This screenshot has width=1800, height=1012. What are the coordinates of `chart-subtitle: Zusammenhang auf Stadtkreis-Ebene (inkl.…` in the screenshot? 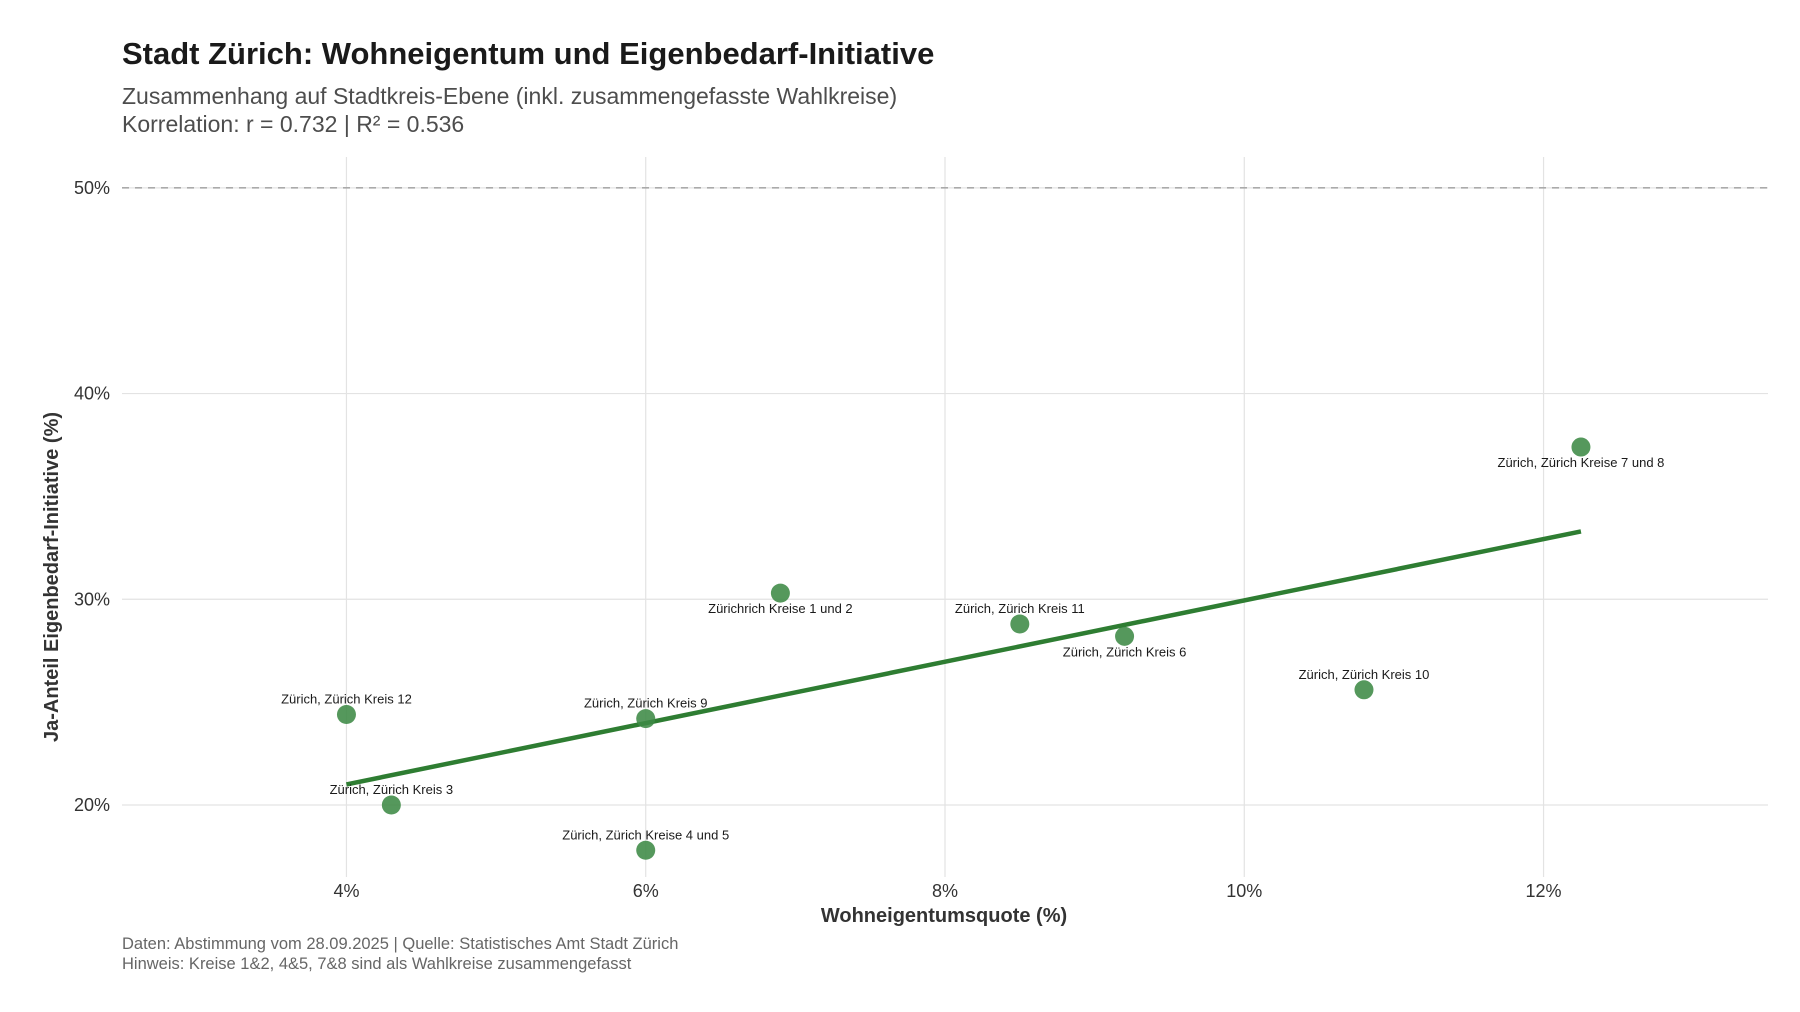 It's located at (509, 110).